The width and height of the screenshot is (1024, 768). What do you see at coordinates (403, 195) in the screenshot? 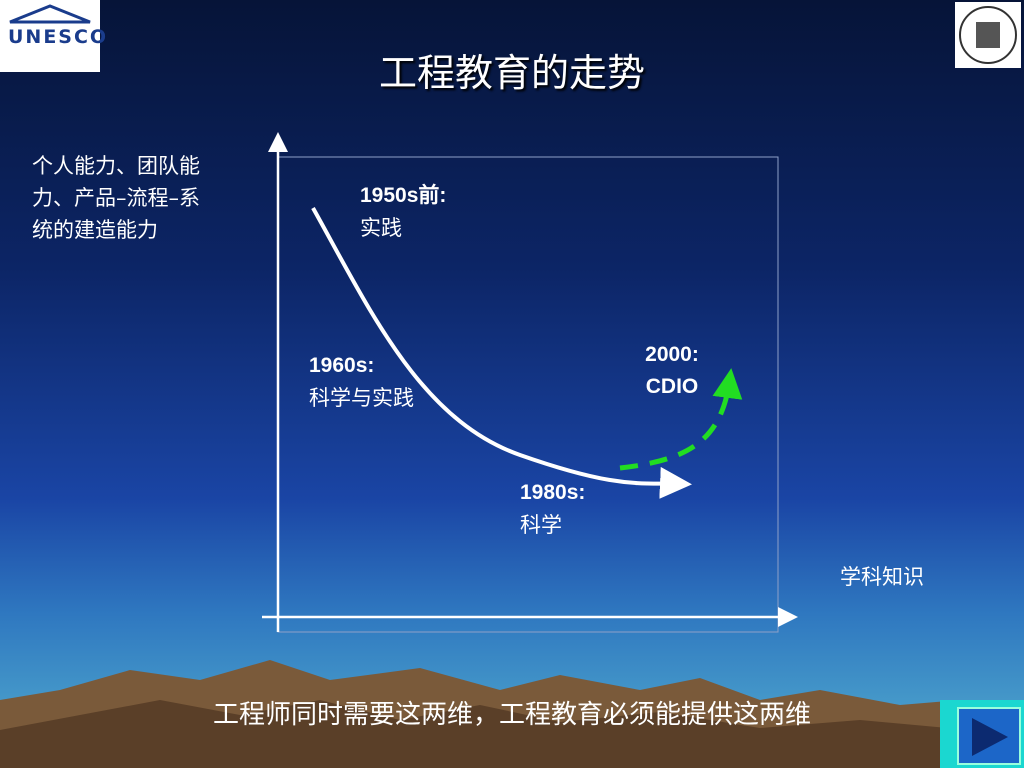
I see `stage-label: 1950s前:` at bounding box center [403, 195].